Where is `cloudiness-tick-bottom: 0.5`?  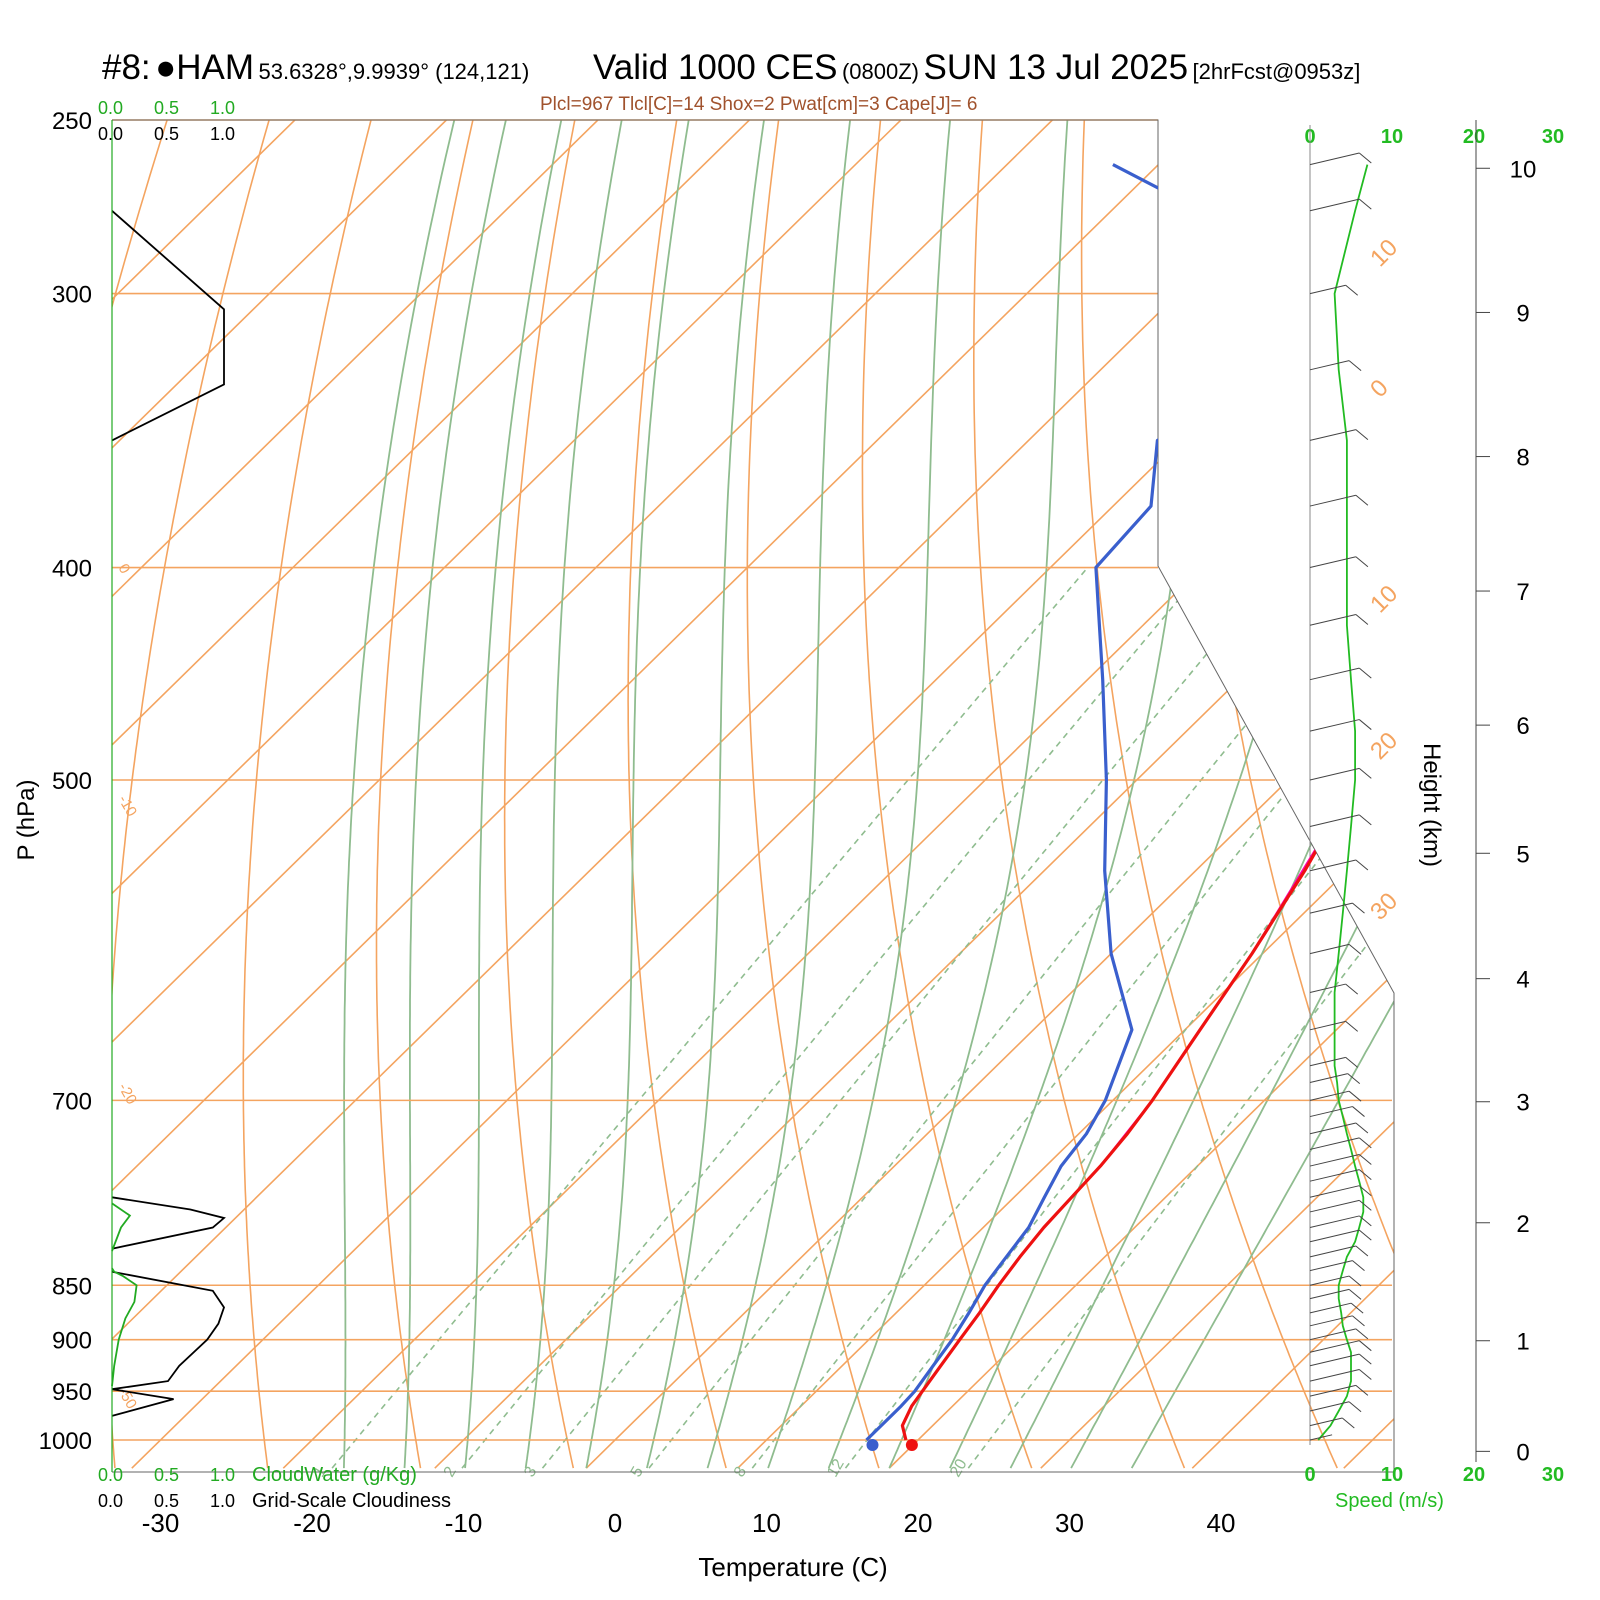
cloudiness-tick-bottom: 0.5 is located at coordinates (166, 1501).